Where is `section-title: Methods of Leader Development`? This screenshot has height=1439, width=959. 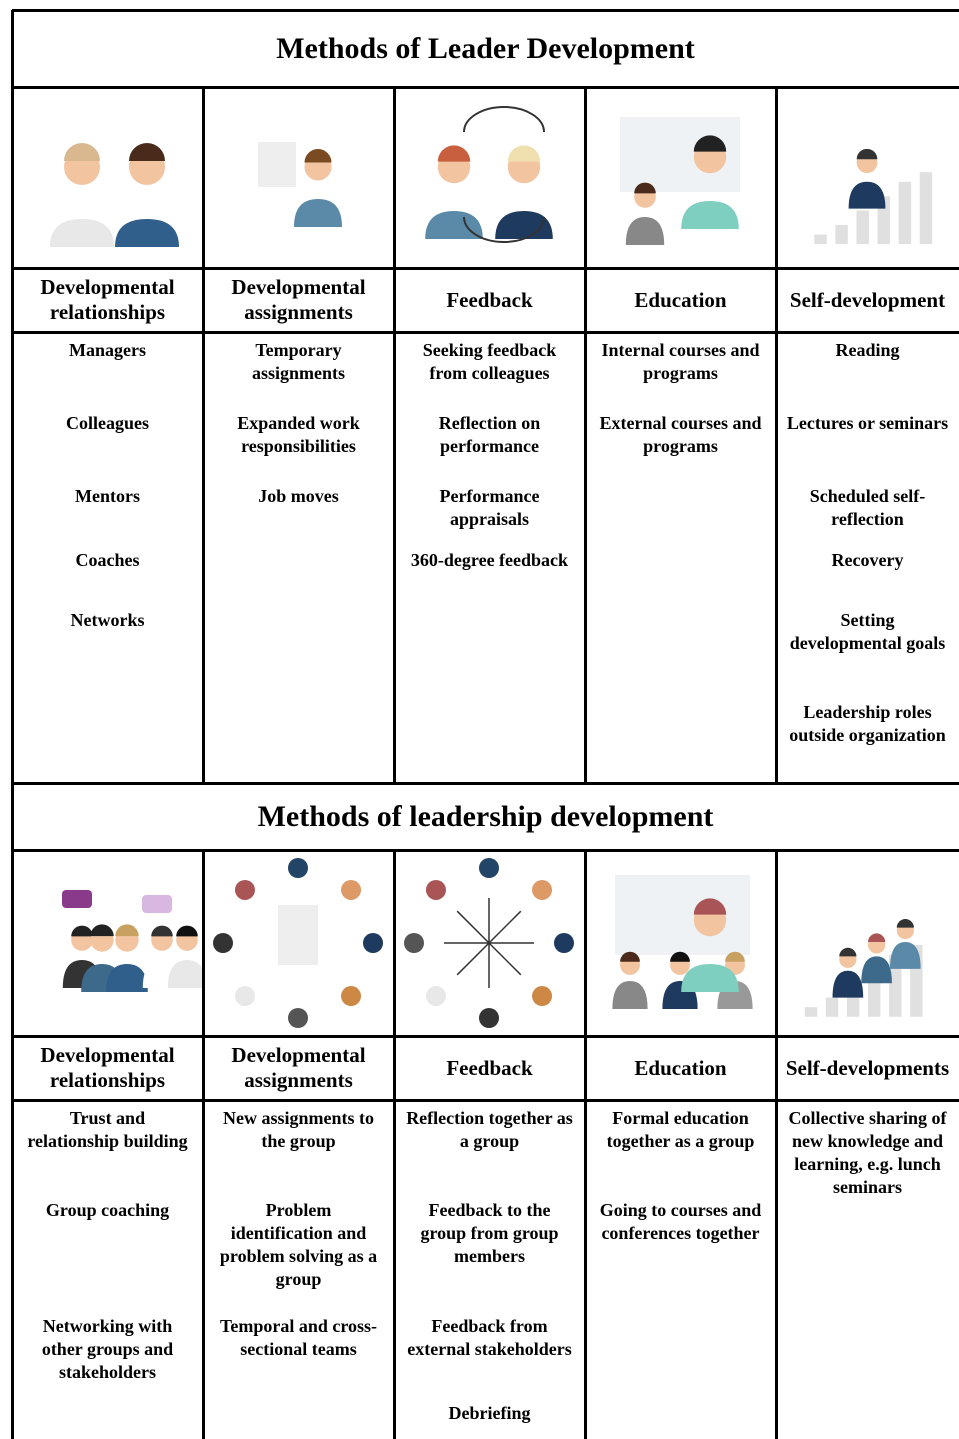
section-title: Methods of Leader Development is located at coordinates (485, 48).